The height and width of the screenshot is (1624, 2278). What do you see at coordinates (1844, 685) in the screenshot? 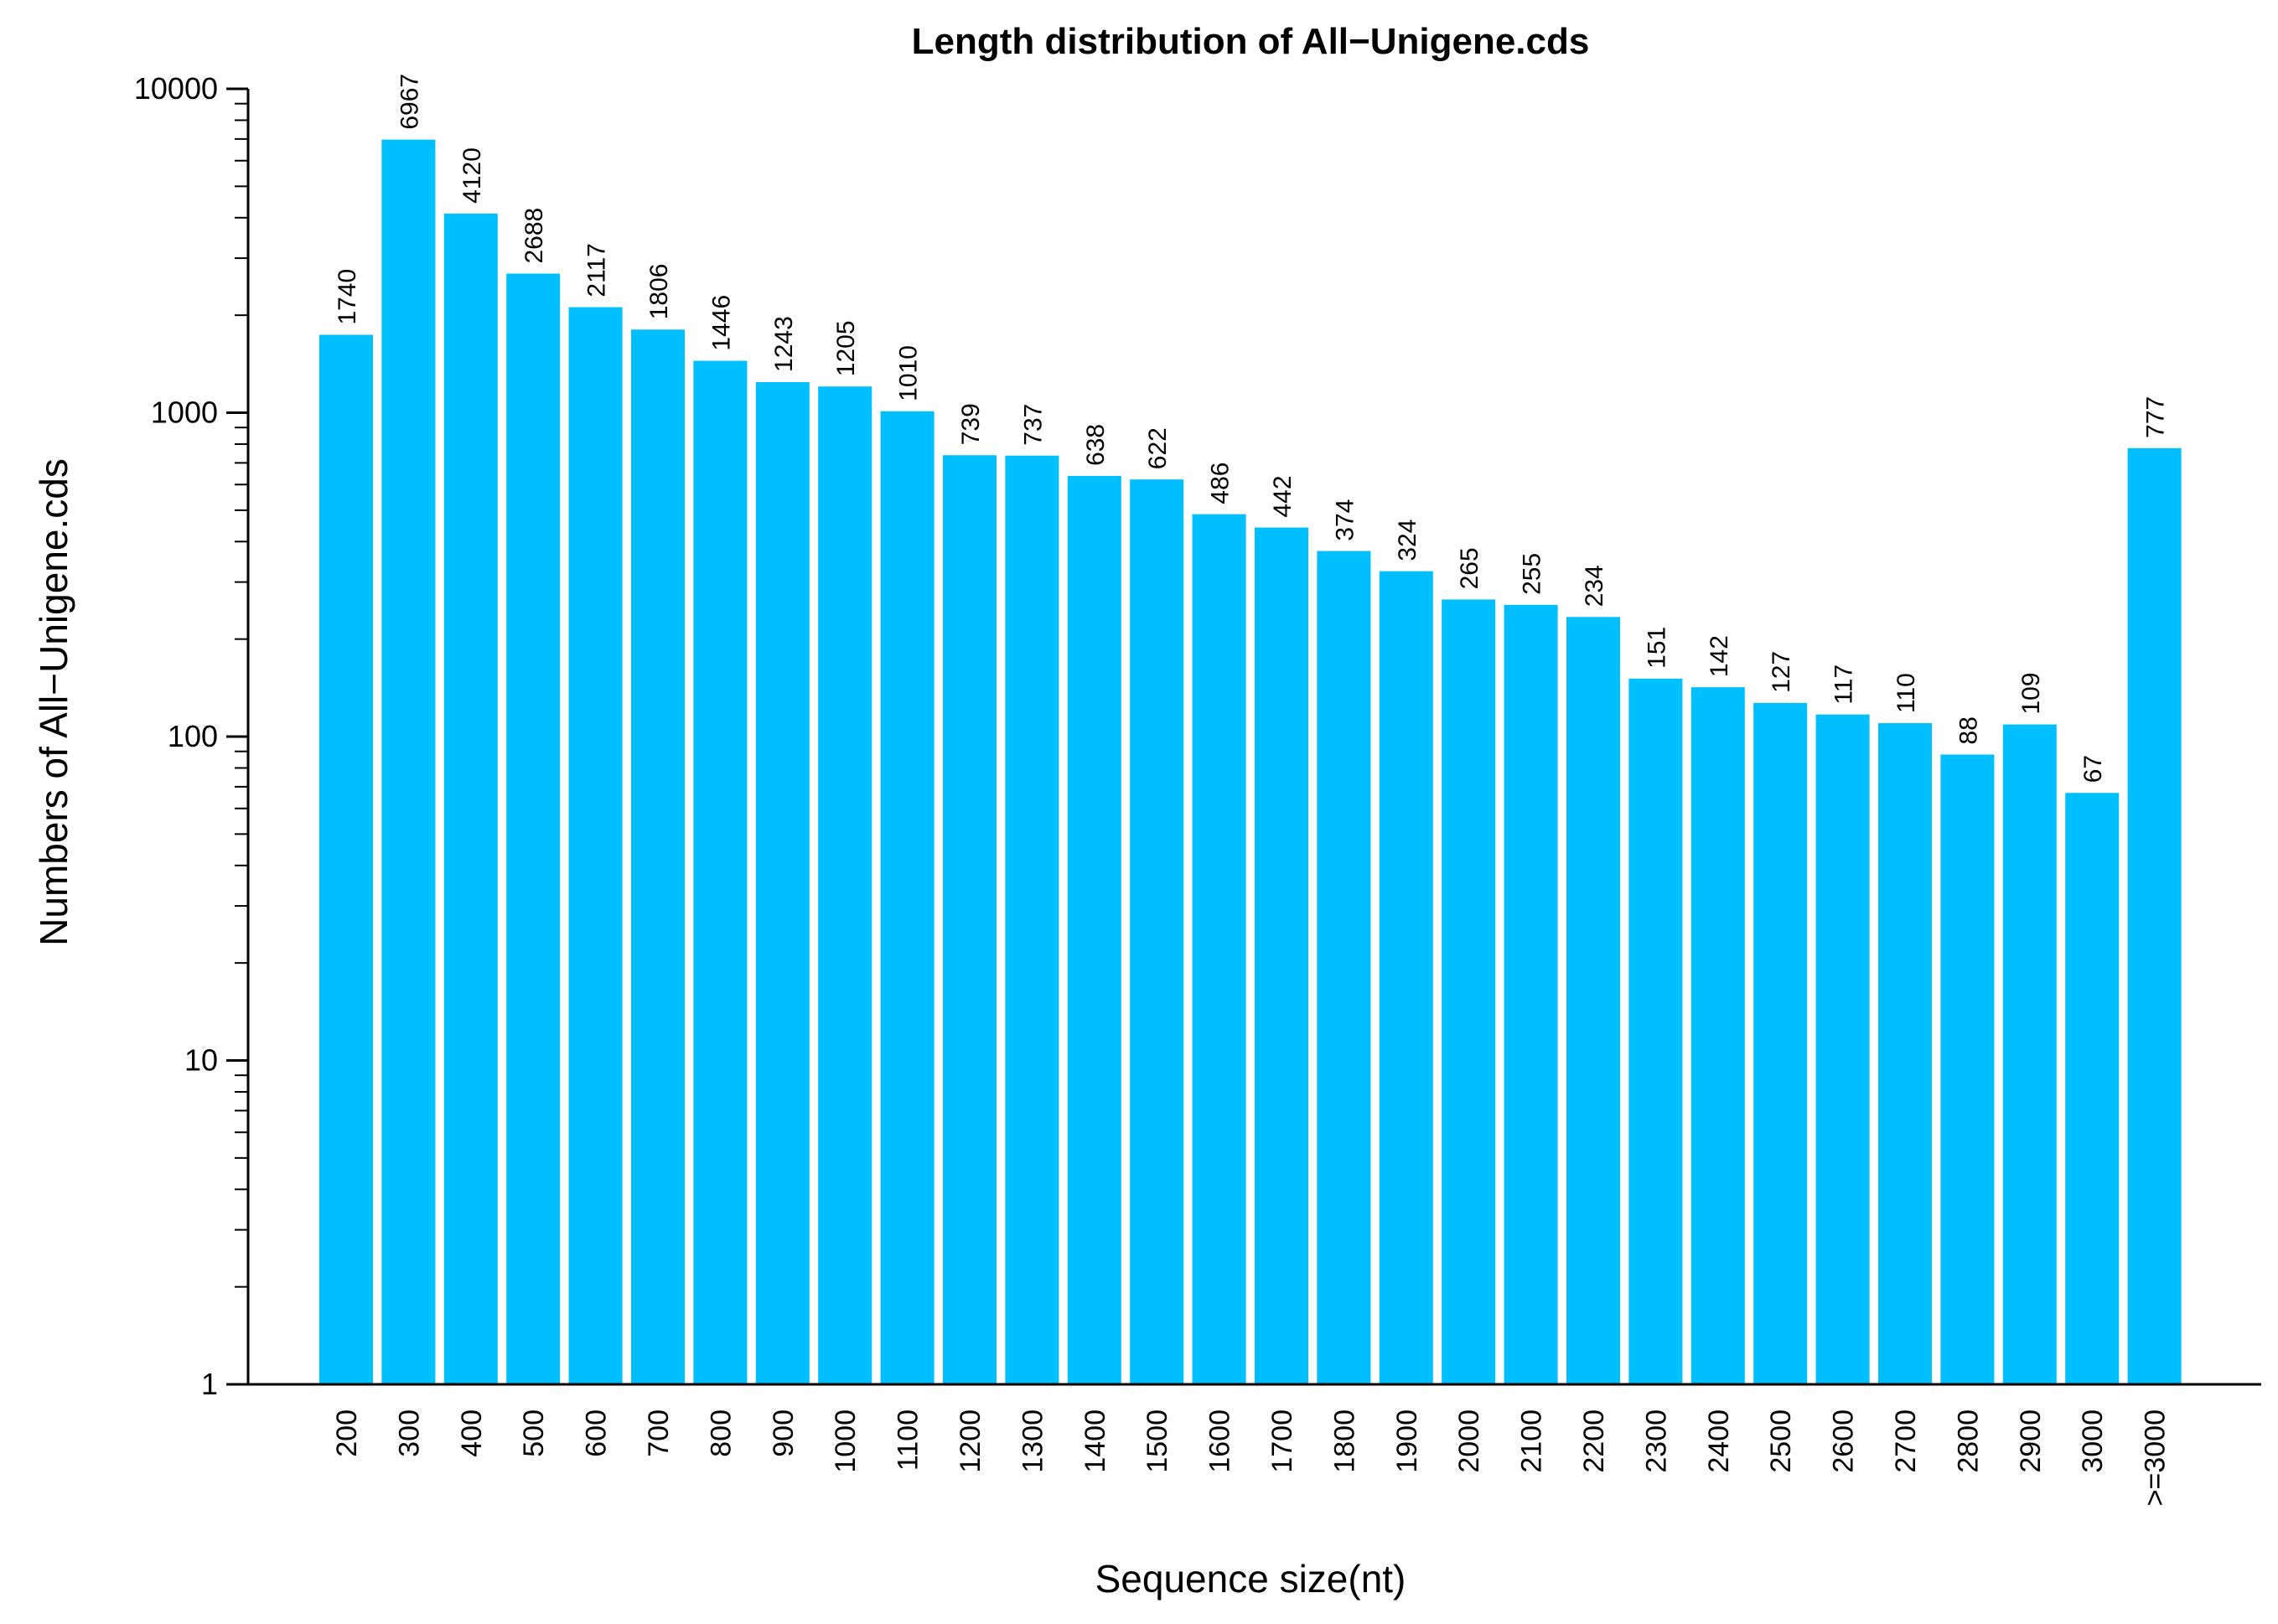
I see `data-label: 117` at bounding box center [1844, 685].